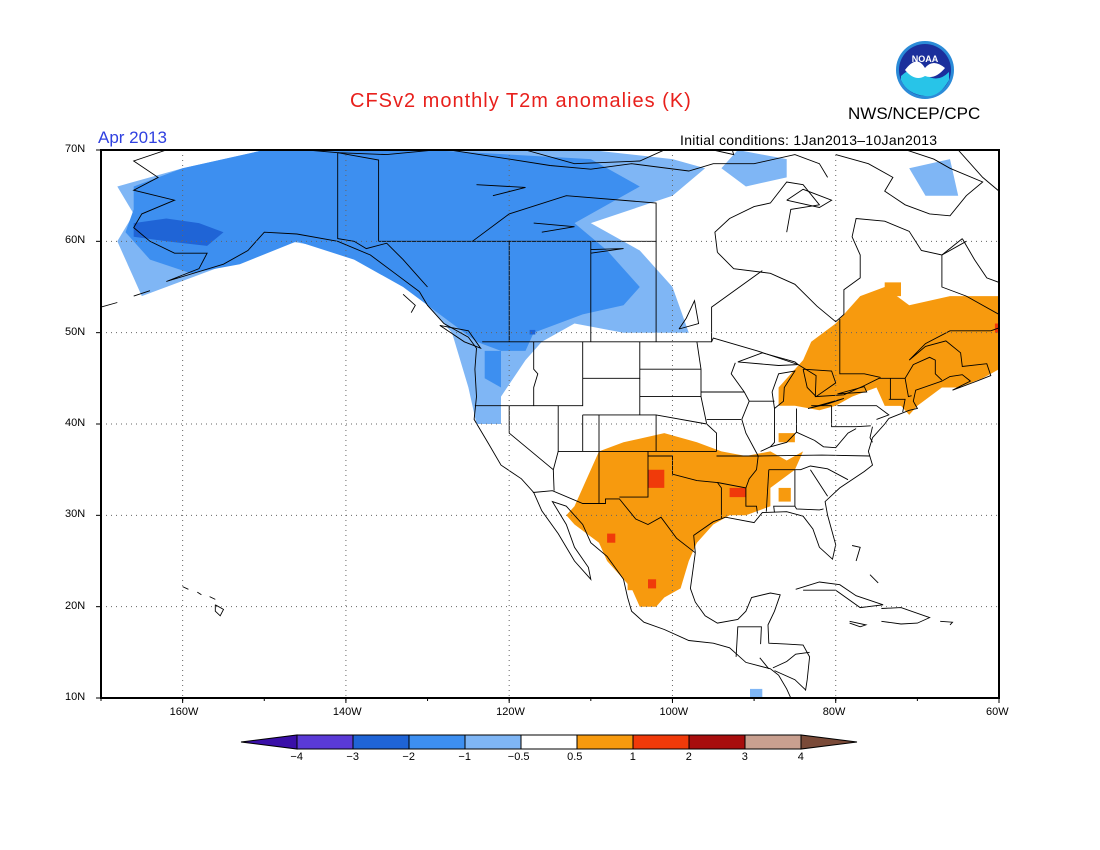 Image resolution: width=1100 pixels, height=850 pixels. Describe the element at coordinates (510, 712) in the screenshot. I see `lon-label-120w: 120W` at that location.